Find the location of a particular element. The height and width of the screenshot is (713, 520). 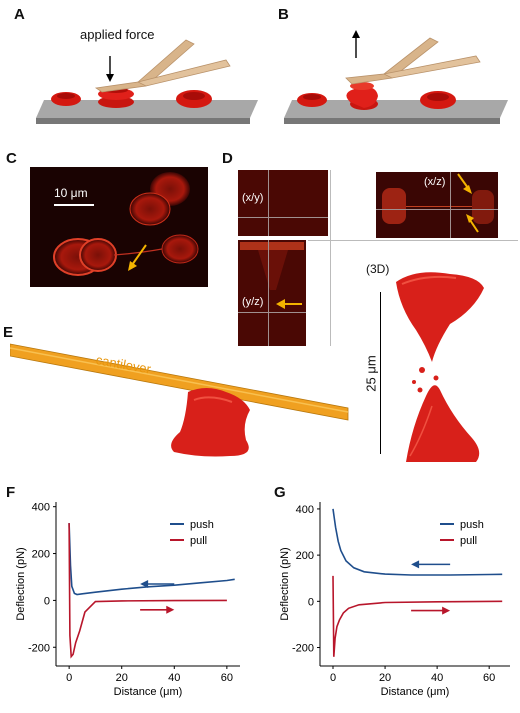

d-divider-v is located at coordinates (330, 258).